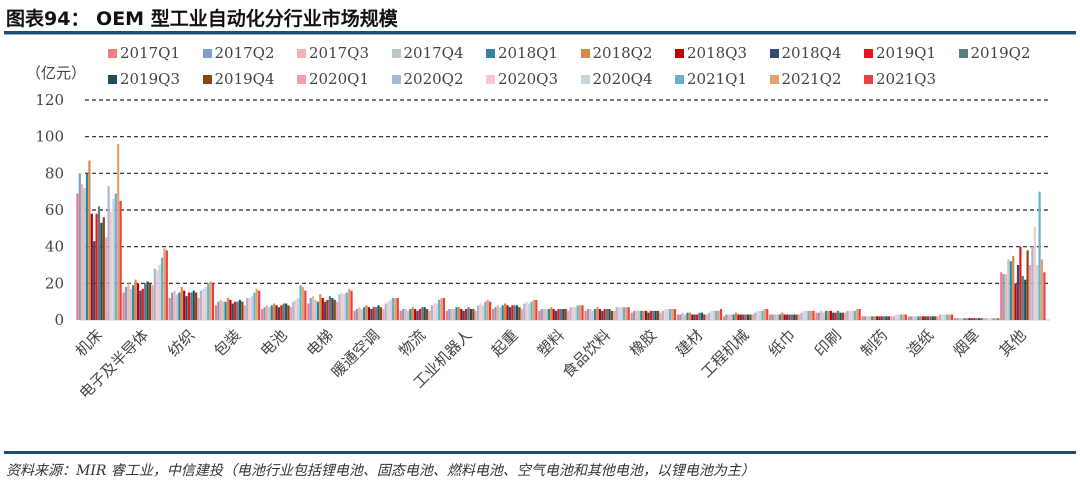 The height and width of the screenshot is (483, 1080). Describe the element at coordinates (1006, 53) in the screenshot. I see `legend-item: 2019Q2` at that location.